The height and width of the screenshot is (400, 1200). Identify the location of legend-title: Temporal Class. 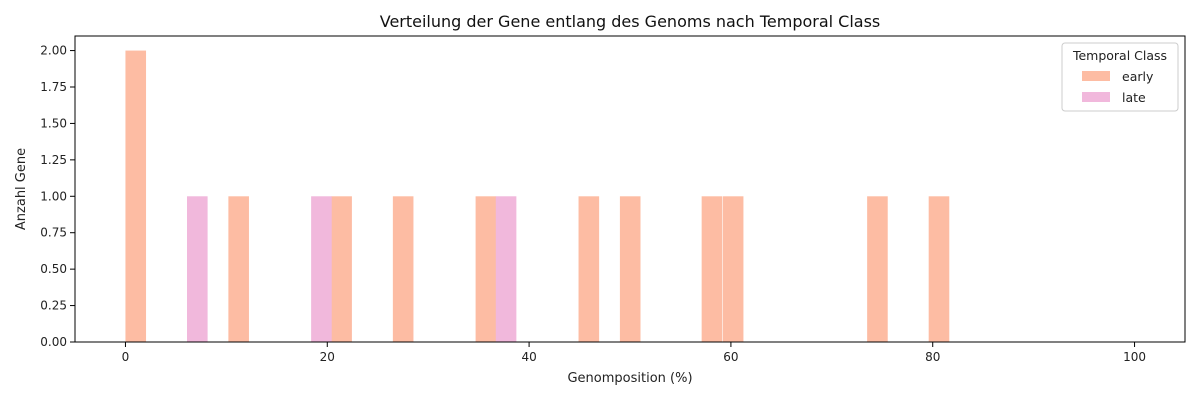
(1119, 55).